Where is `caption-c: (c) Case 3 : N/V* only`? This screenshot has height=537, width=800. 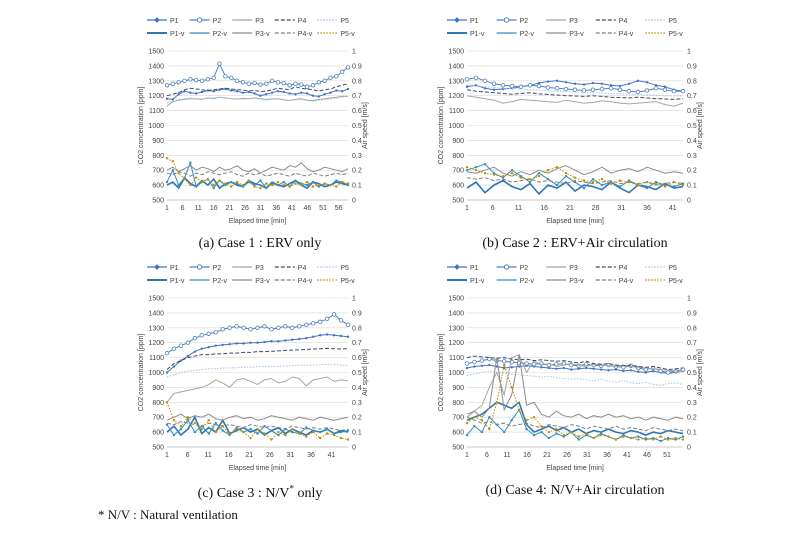
caption-c: (c) Case 3 : N/V* only is located at coordinates (260, 492).